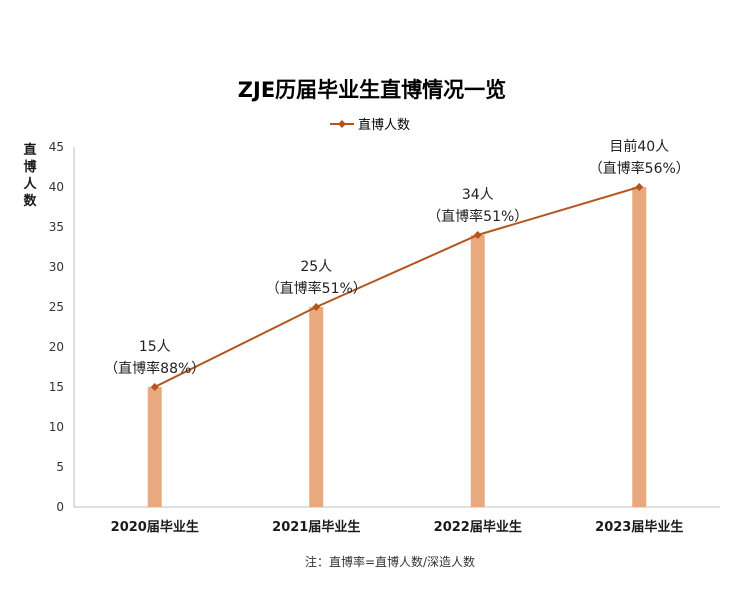 This screenshot has height=608, width=731. Describe the element at coordinates (384, 125) in the screenshot. I see `legend-label: 直博人数` at that location.